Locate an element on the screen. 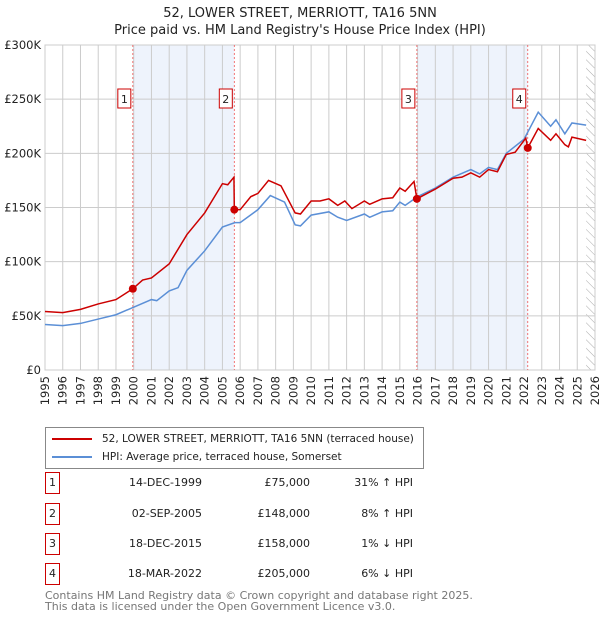 This screenshot has width=600, height=620. x-tick-label: 2023 is located at coordinates (542, 390).